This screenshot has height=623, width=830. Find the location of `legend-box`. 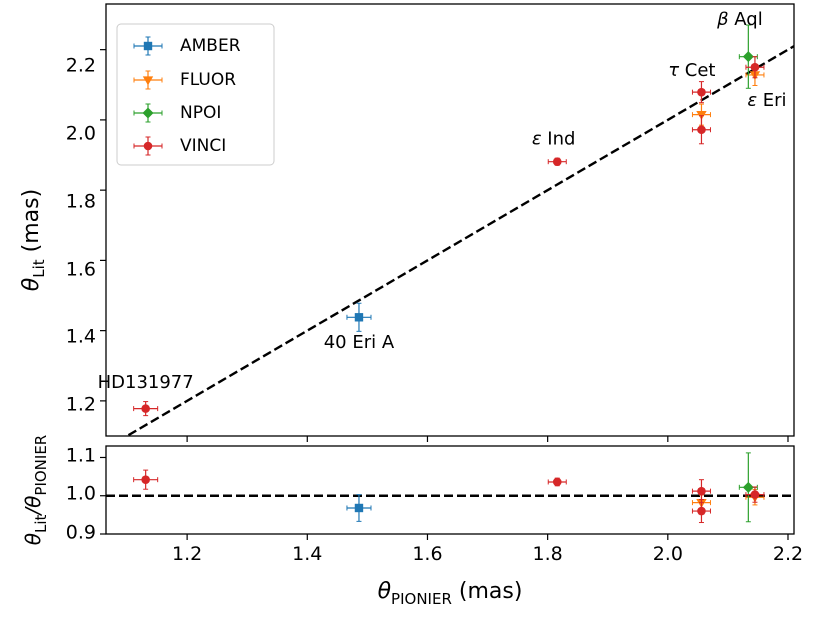

legend-box is located at coordinates (195, 94).